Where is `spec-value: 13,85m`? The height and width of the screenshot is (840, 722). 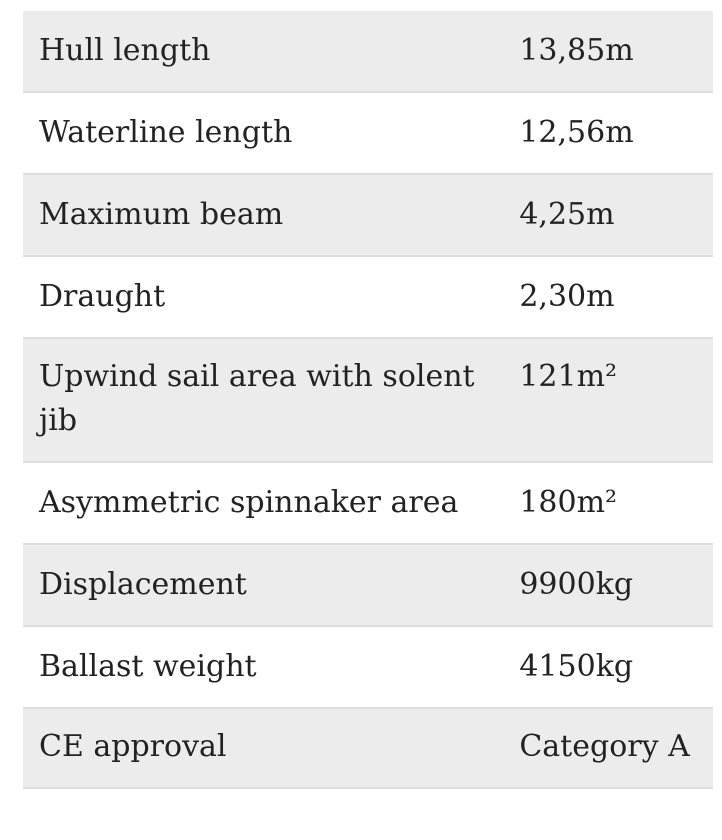 spec-value: 13,85m is located at coordinates (576, 50).